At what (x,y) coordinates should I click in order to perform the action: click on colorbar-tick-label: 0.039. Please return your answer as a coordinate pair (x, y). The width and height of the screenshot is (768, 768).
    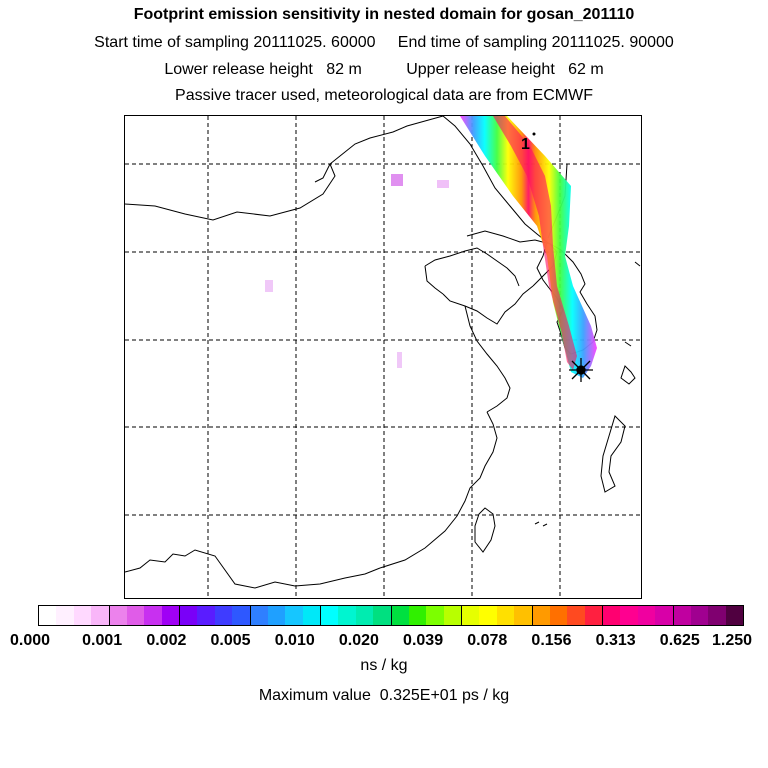
    Looking at the image, I should click on (423, 640).